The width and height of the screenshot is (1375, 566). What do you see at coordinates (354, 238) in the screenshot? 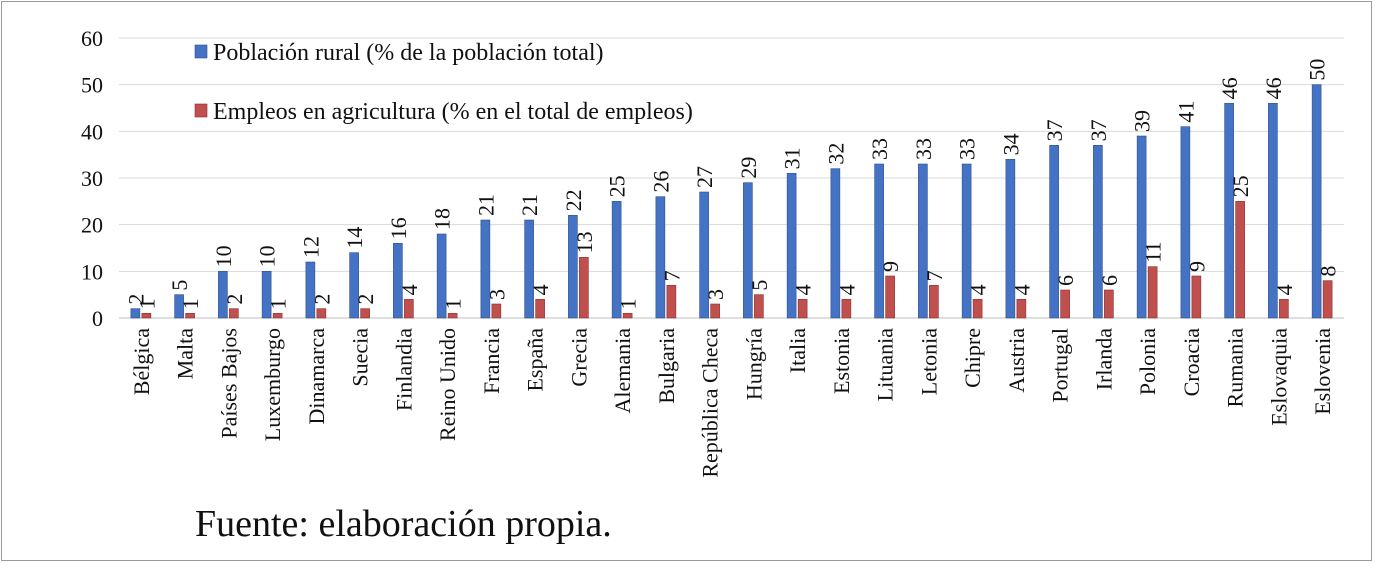
I see `data-label-poblacion-rural: 14` at bounding box center [354, 238].